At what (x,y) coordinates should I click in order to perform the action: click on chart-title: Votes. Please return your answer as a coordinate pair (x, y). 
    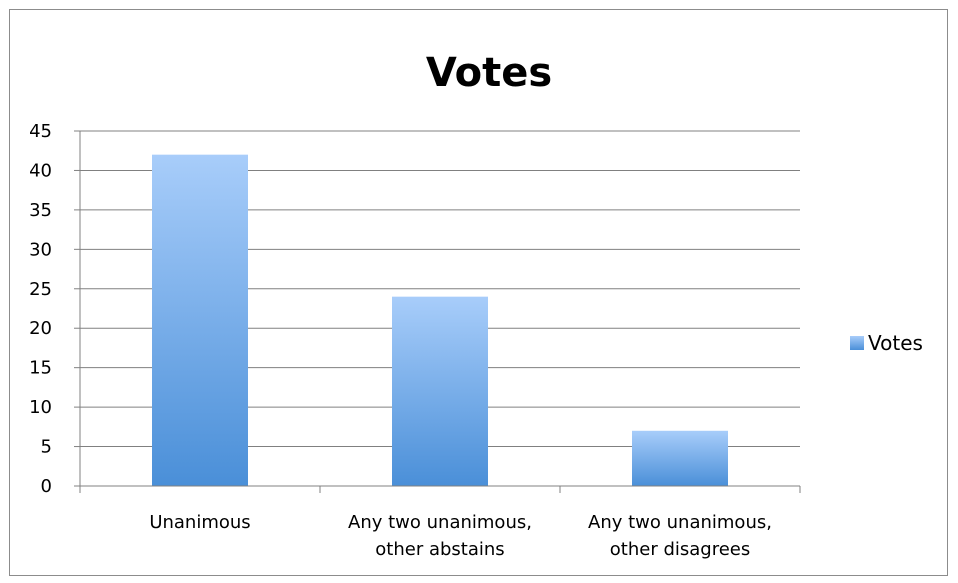
    Looking at the image, I should click on (489, 73).